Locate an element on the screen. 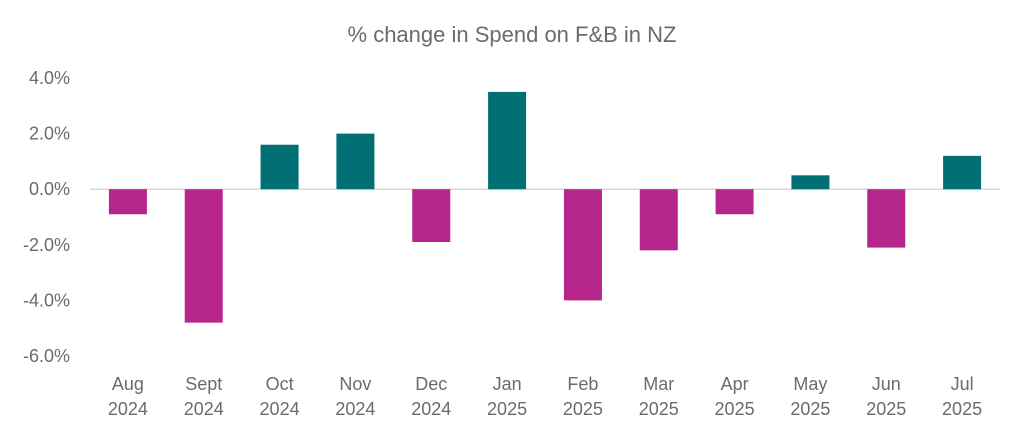 The width and height of the screenshot is (1024, 441). y-tick-label: 2.0% is located at coordinates (49, 134).